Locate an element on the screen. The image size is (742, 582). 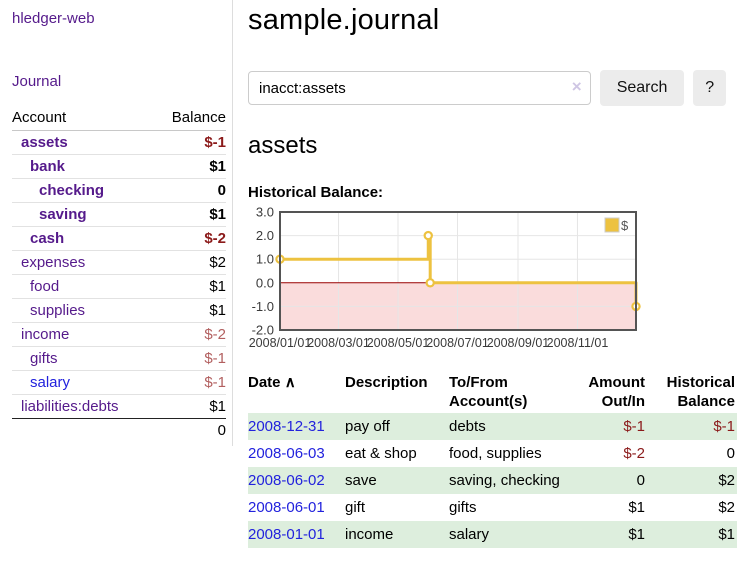
account-link-supplies: supplies is located at coordinates (58, 310).